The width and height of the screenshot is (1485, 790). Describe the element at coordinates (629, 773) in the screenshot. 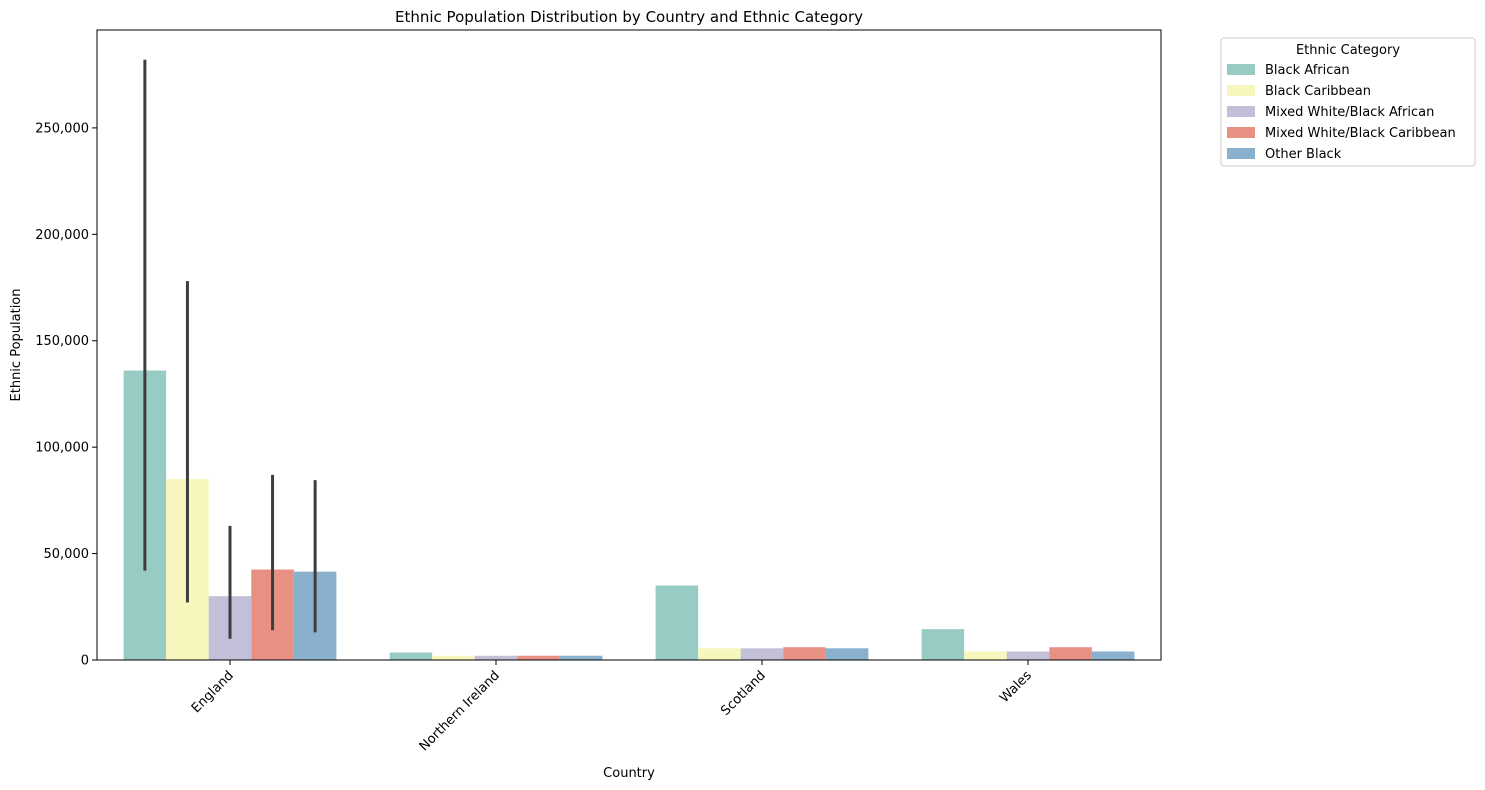

I see `x-axis-label: Country` at that location.